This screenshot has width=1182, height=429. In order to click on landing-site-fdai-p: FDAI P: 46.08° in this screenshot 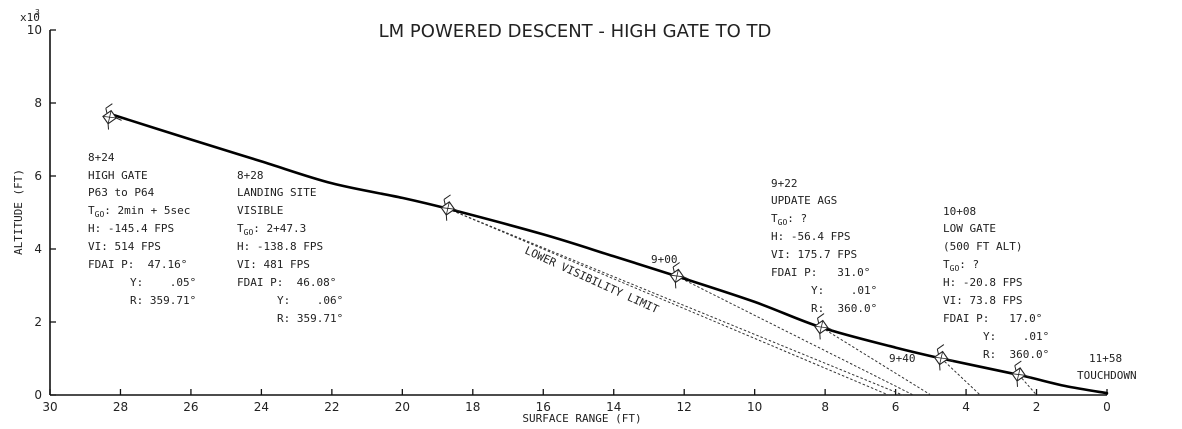, I will do `click(286, 282)`.